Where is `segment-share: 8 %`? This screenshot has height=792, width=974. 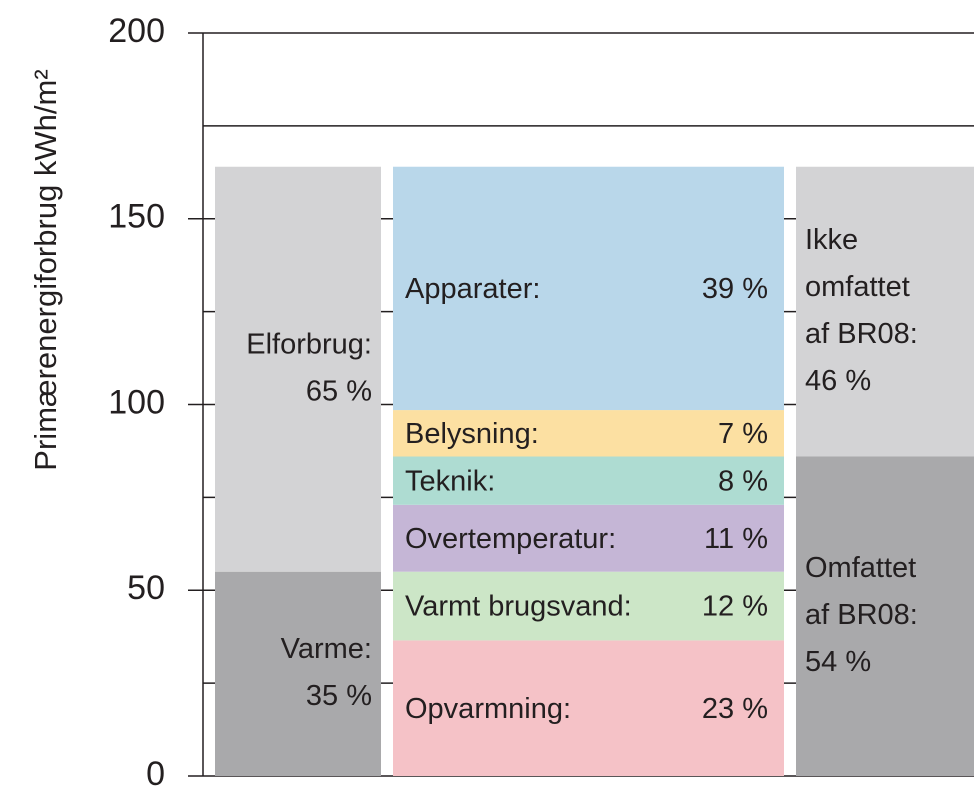
segment-share: 8 % is located at coordinates (743, 481).